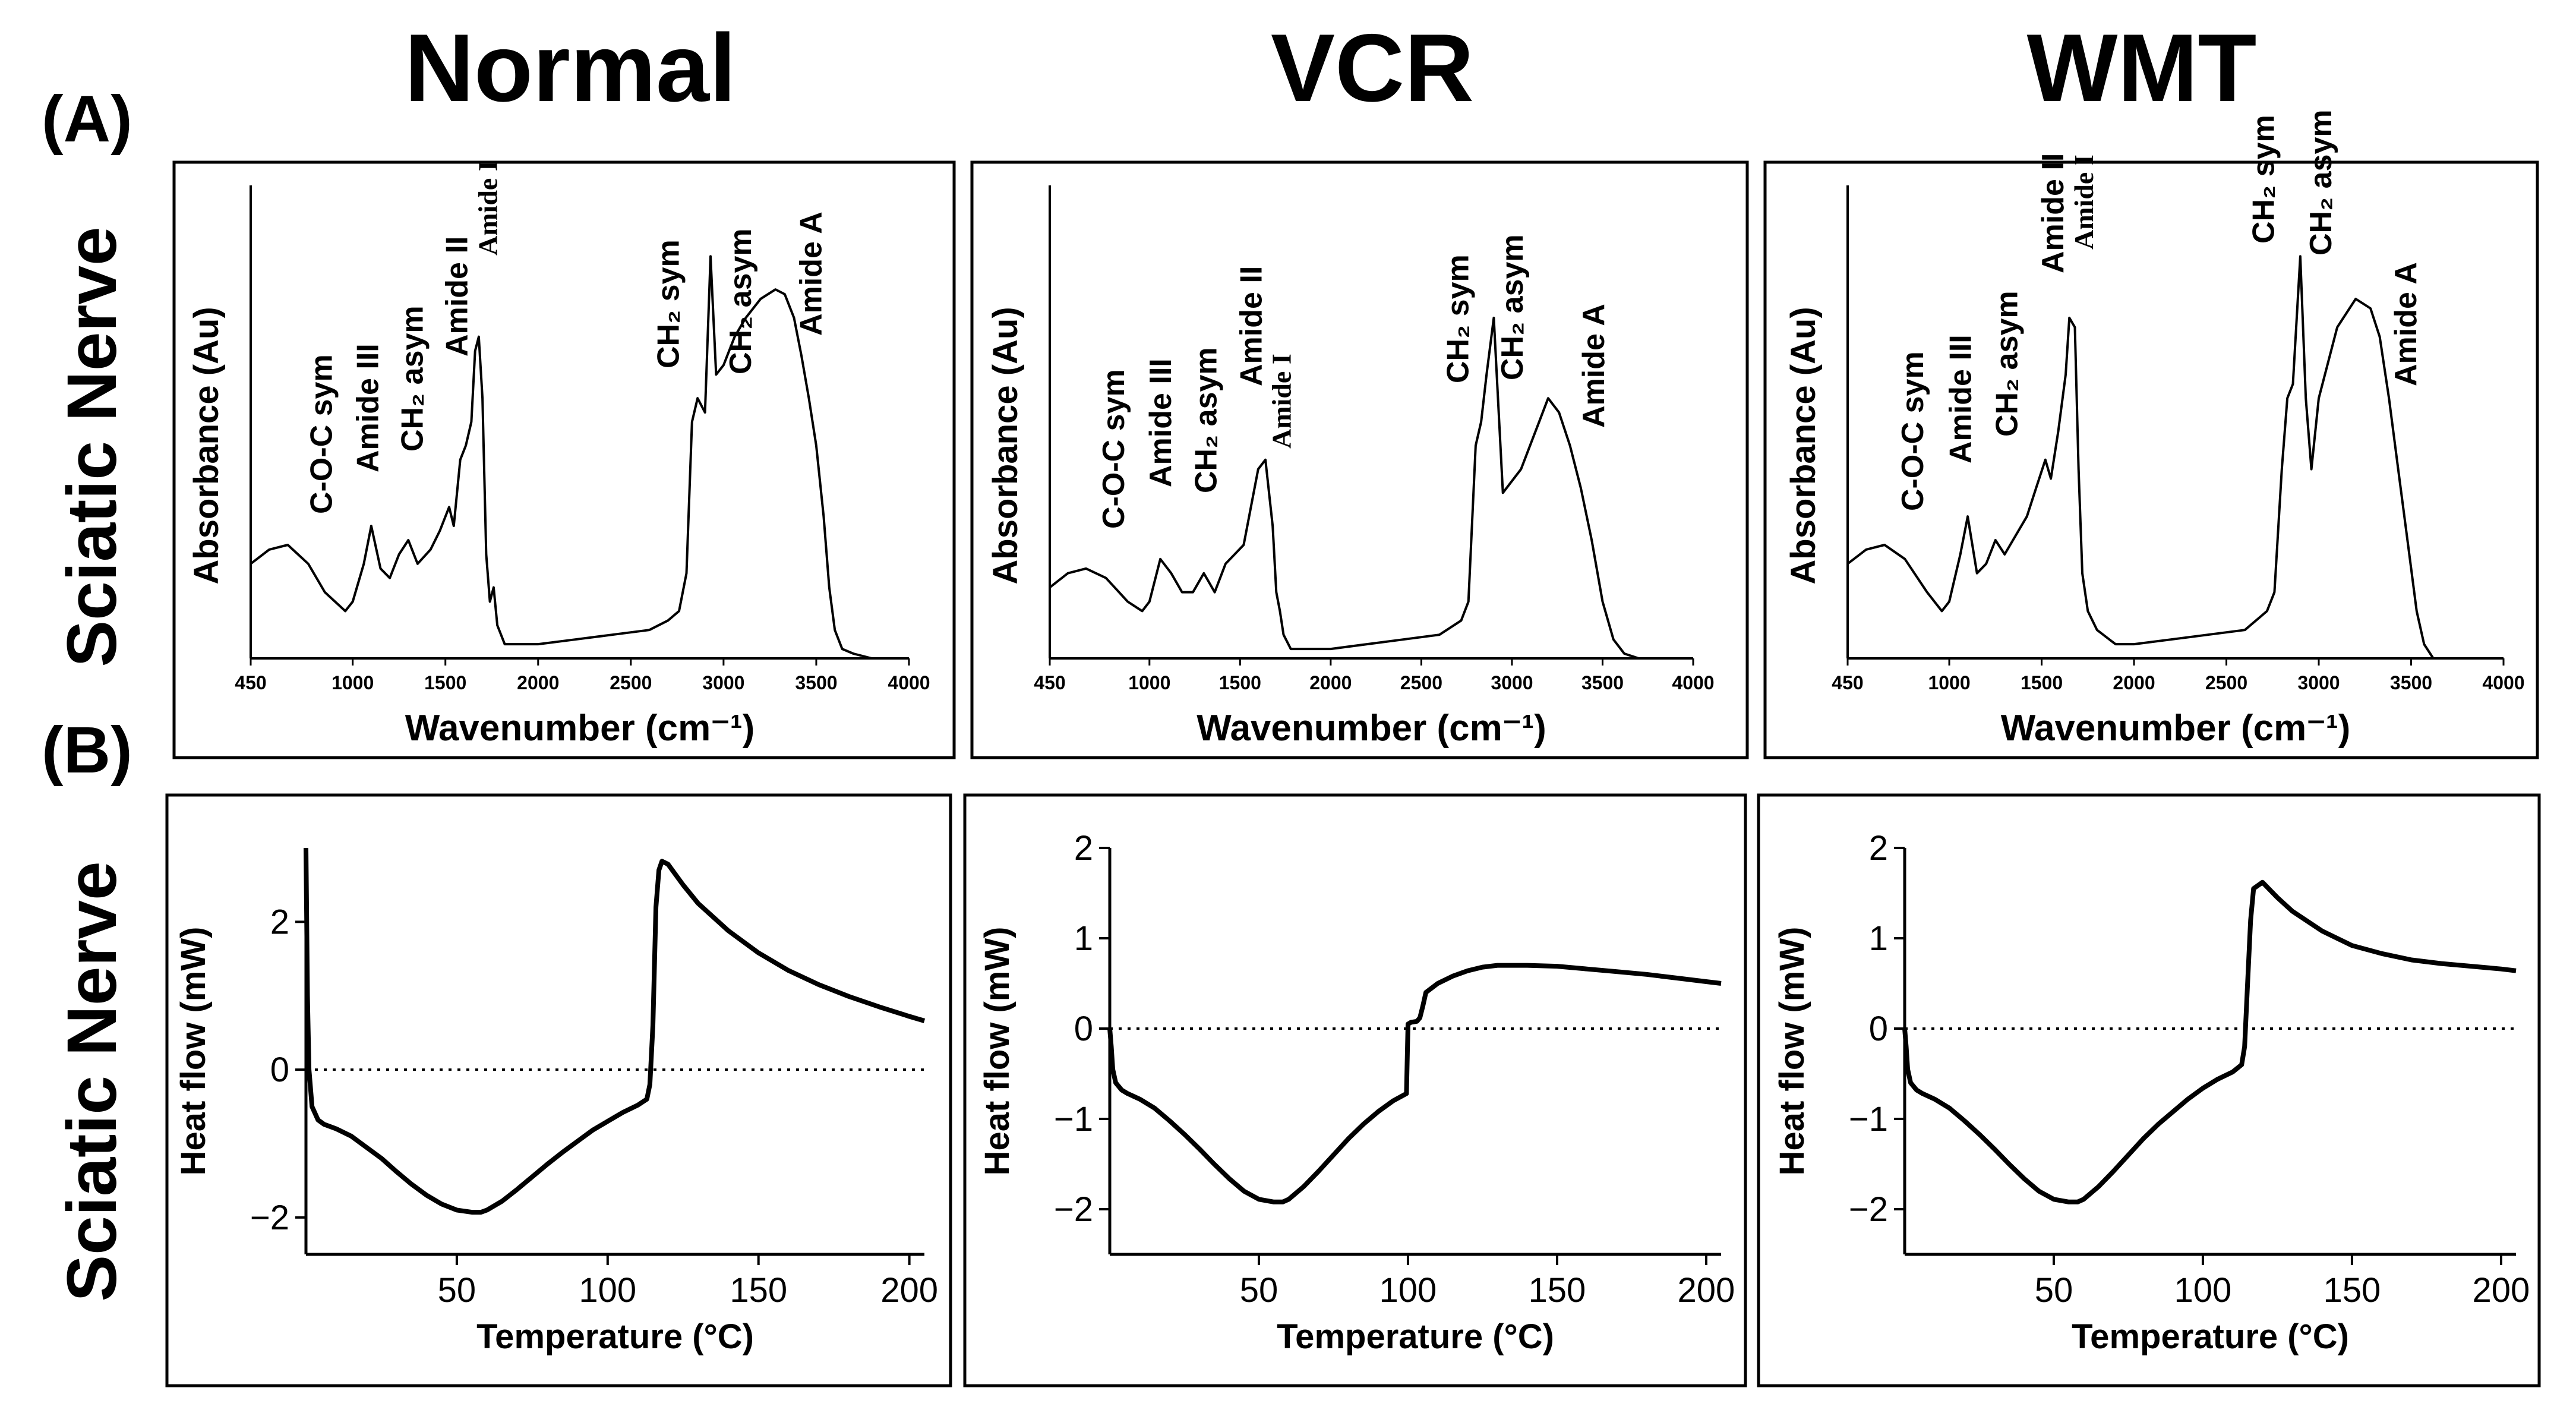 The height and width of the screenshot is (1416, 2576). I want to click on peak-annotation: Amide II, so click(457, 296).